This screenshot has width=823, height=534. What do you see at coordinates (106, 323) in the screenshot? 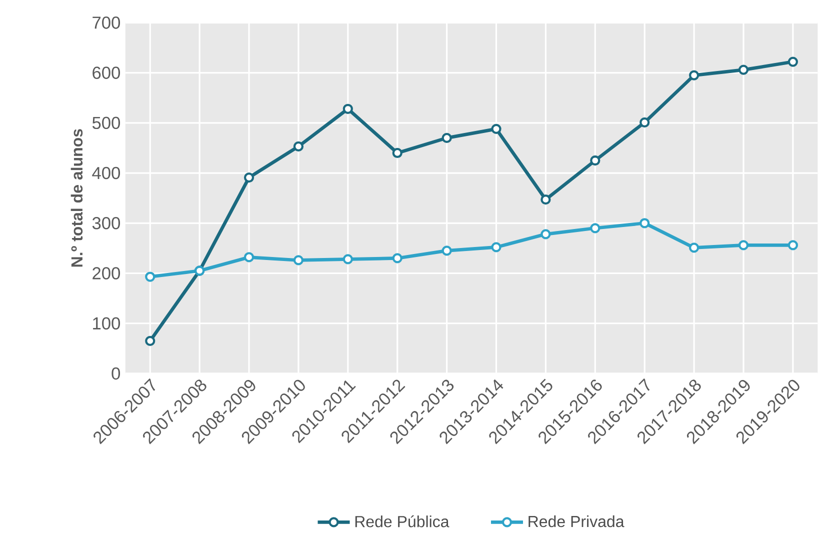
I see `y-tick-label: 100` at bounding box center [106, 323].